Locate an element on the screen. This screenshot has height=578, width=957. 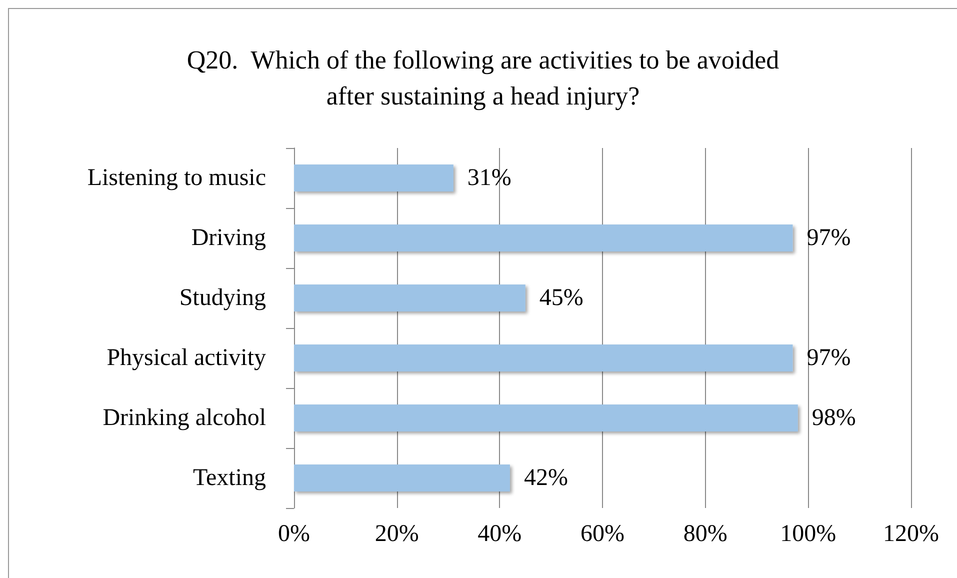
data-label: 45% is located at coordinates (561, 298).